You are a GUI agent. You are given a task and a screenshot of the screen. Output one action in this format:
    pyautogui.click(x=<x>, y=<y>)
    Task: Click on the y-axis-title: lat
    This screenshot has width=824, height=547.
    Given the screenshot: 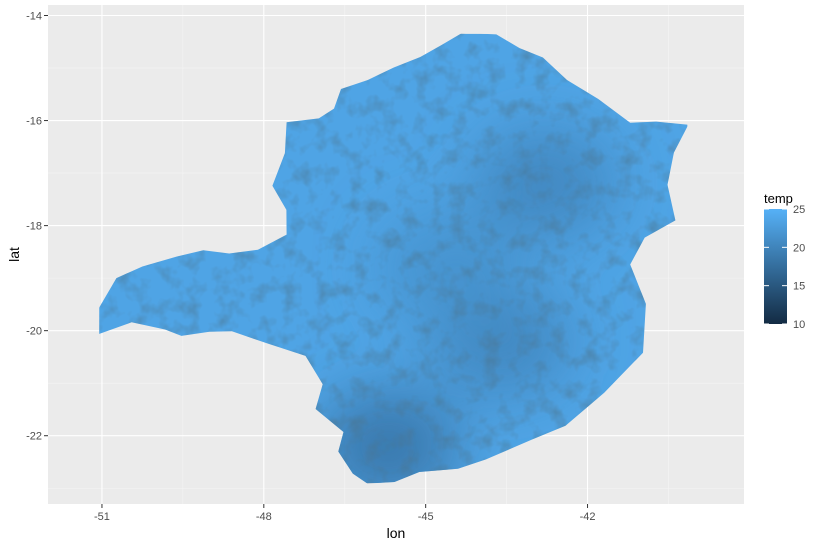 What is the action you would take?
    pyautogui.click(x=14, y=254)
    